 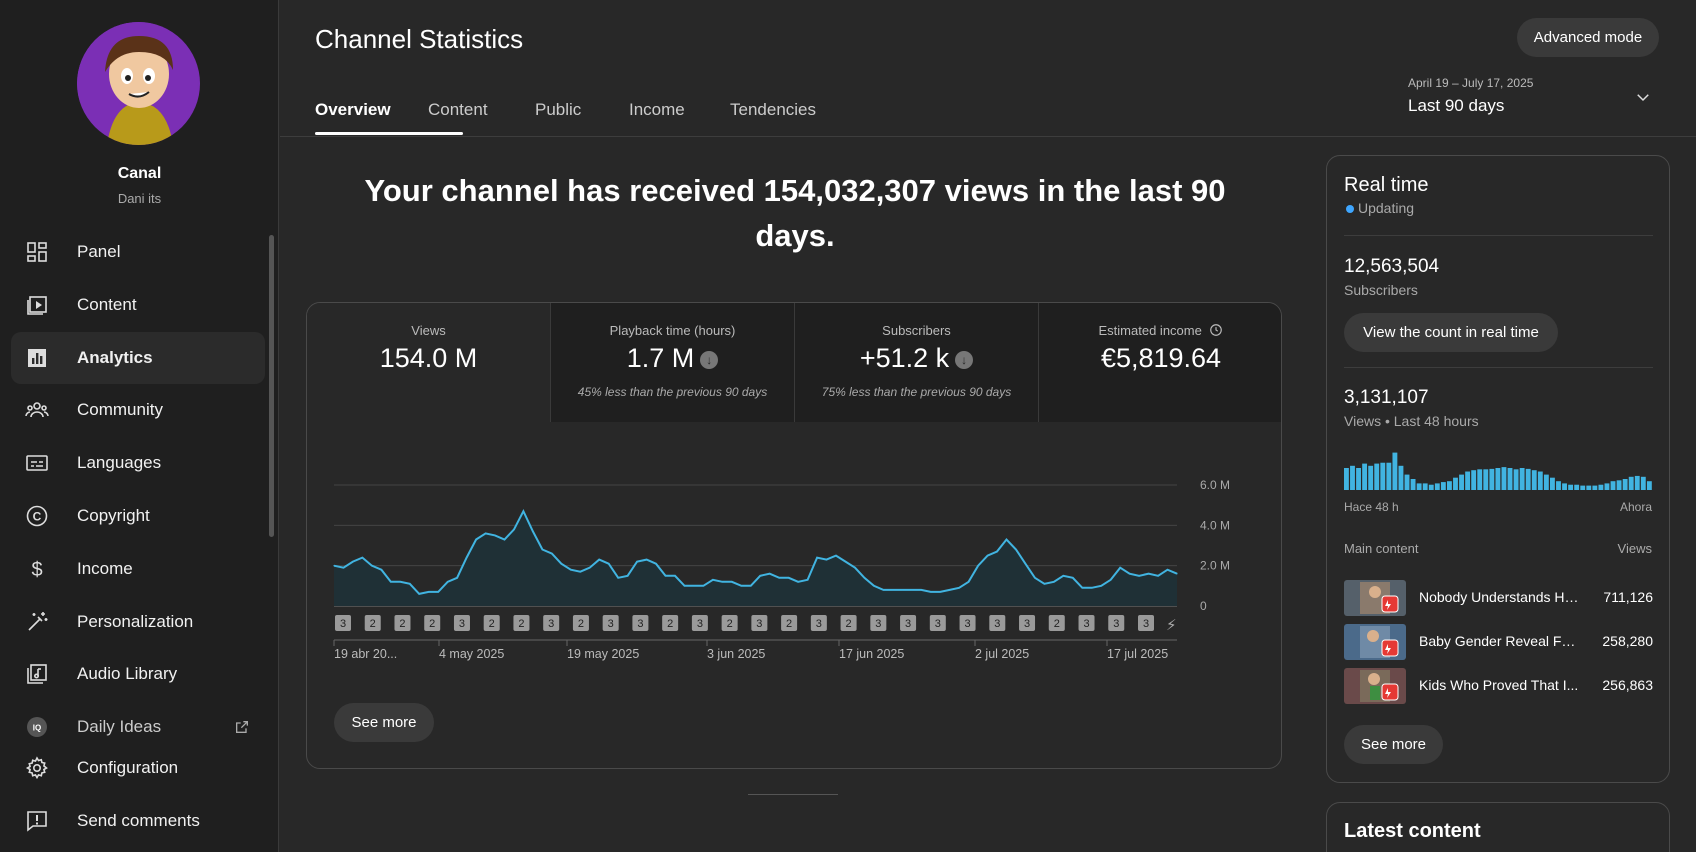 What do you see at coordinates (138, 305) in the screenshot?
I see `sidebar-item-content: Content` at bounding box center [138, 305].